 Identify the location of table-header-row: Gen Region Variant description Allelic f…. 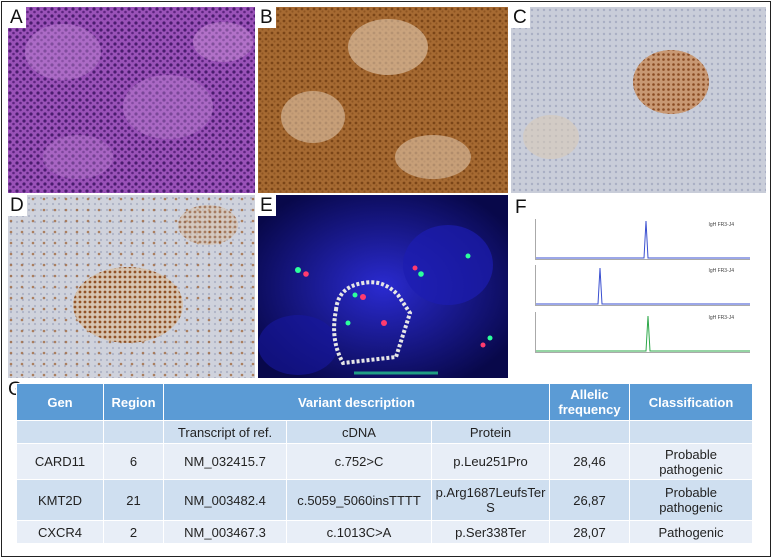
(384, 402).